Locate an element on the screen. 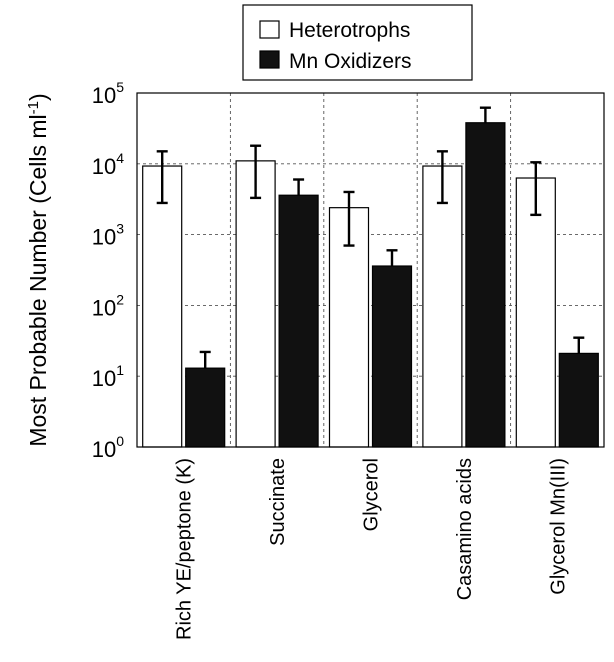 The image size is (614, 662). y-axis-label-sup: -1 is located at coordinates (33, 107).